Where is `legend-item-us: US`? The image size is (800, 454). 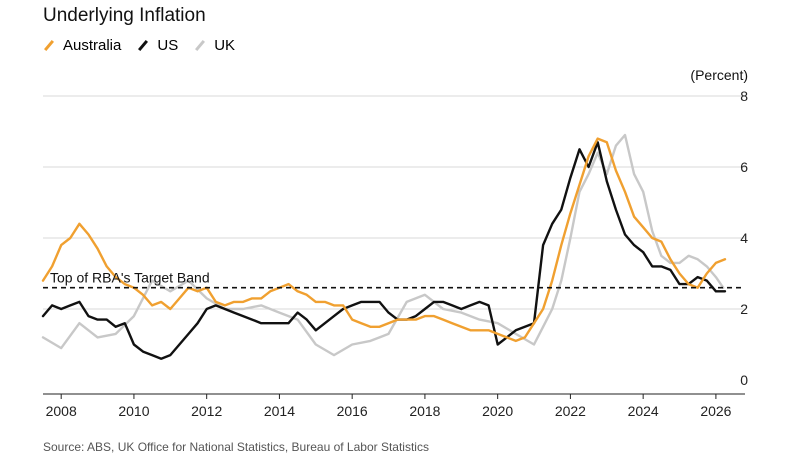
legend-item-us: US is located at coordinates (157, 45).